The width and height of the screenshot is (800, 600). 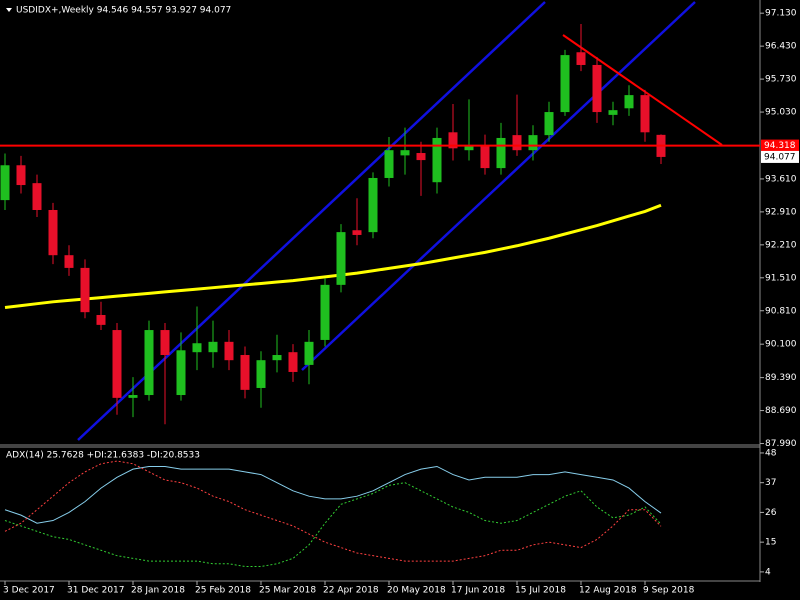 I want to click on x-tick-label: 25 Feb 2018, so click(x=223, y=591).